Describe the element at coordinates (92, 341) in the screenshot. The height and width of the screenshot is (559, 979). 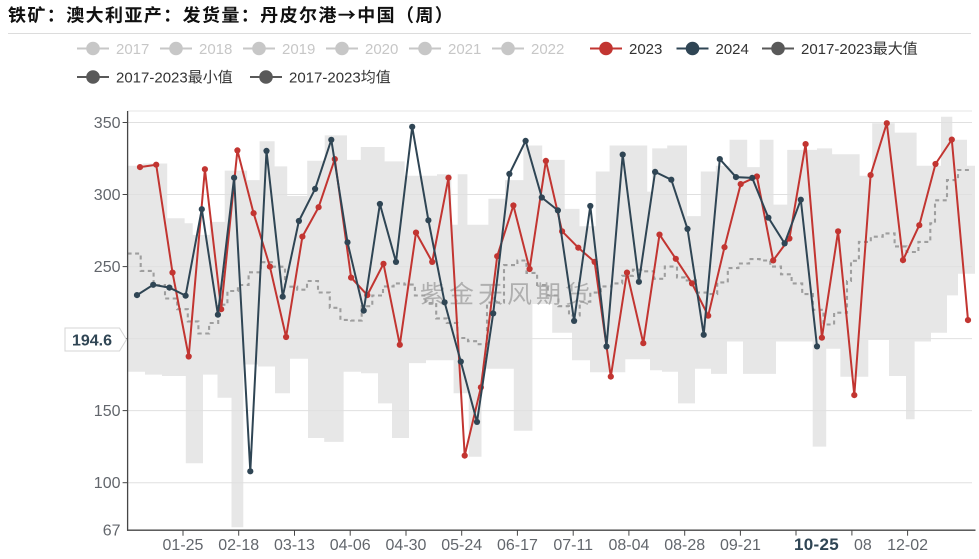
I see `svg-text: 194.6` at that location.